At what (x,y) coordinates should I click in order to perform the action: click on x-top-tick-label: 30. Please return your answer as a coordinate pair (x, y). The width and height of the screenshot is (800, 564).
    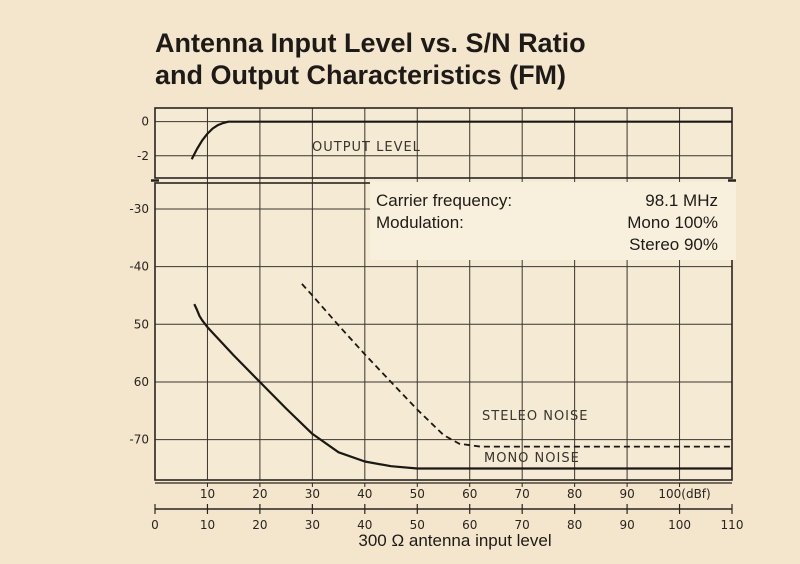
    Looking at the image, I should click on (312, 494).